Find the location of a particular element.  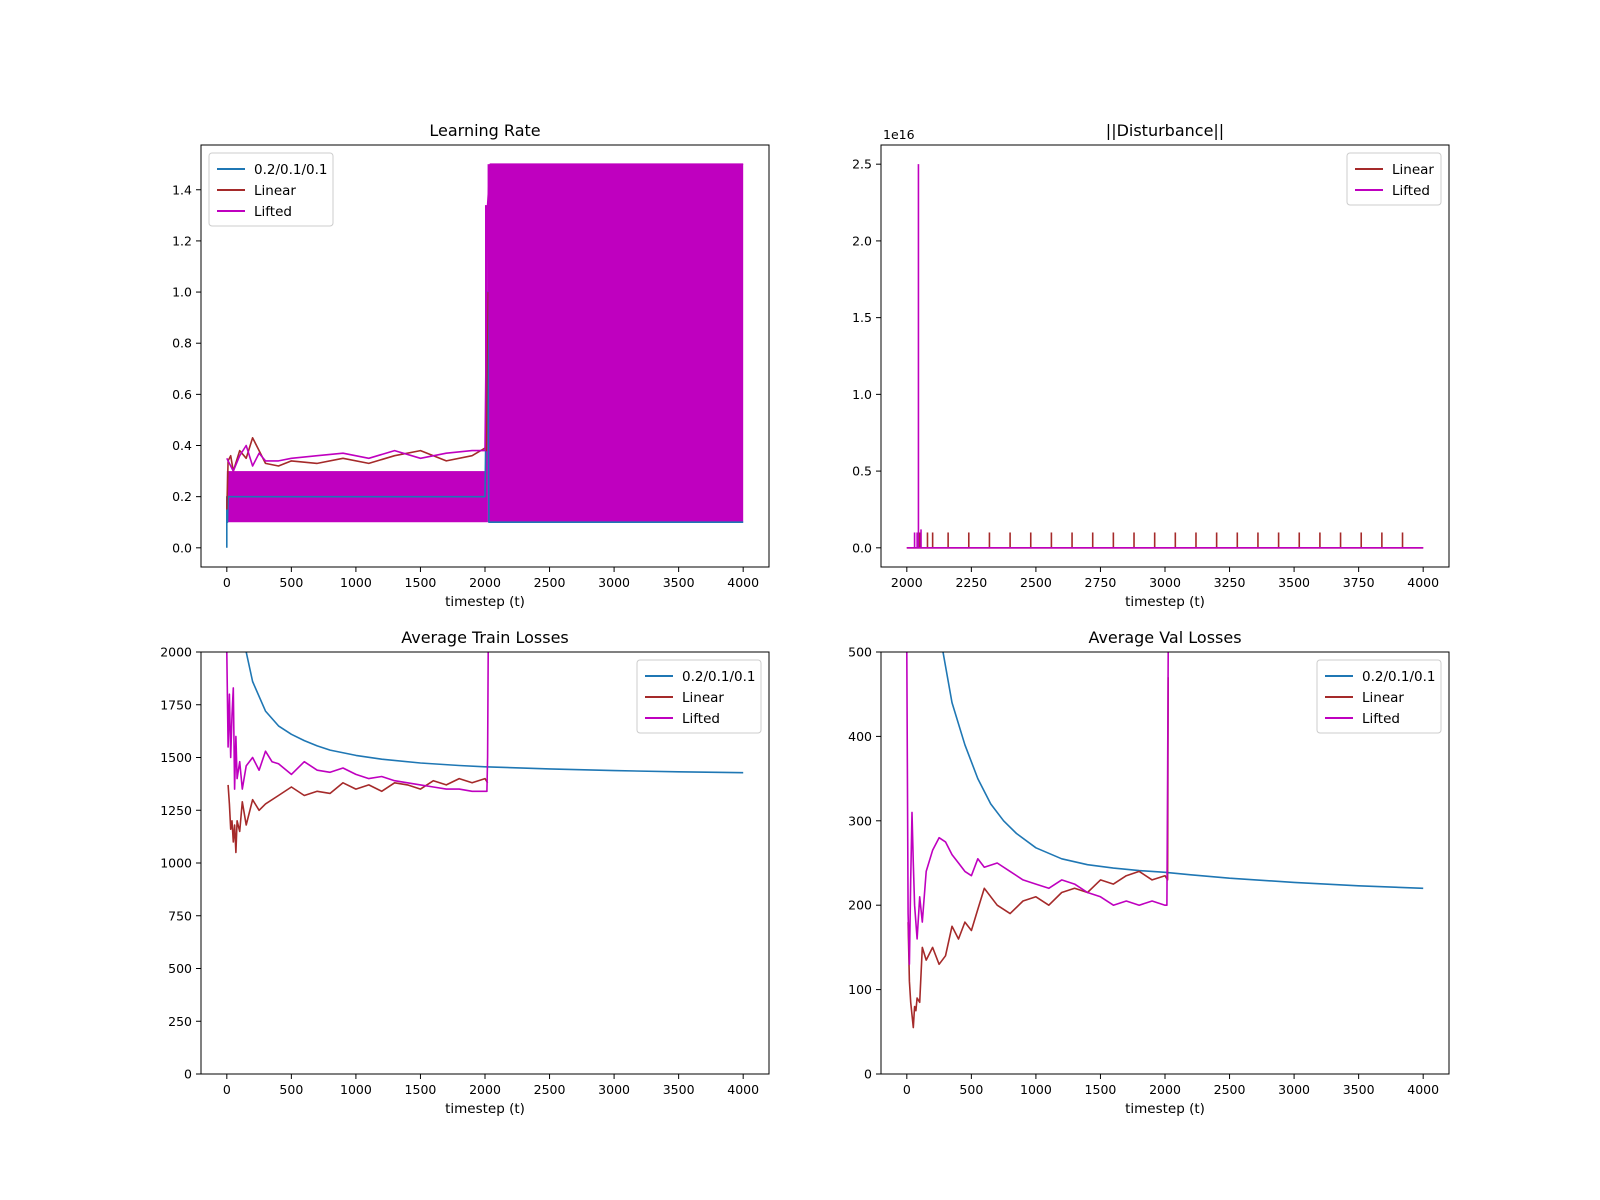

y-tick-label: 200 is located at coordinates (860, 905).